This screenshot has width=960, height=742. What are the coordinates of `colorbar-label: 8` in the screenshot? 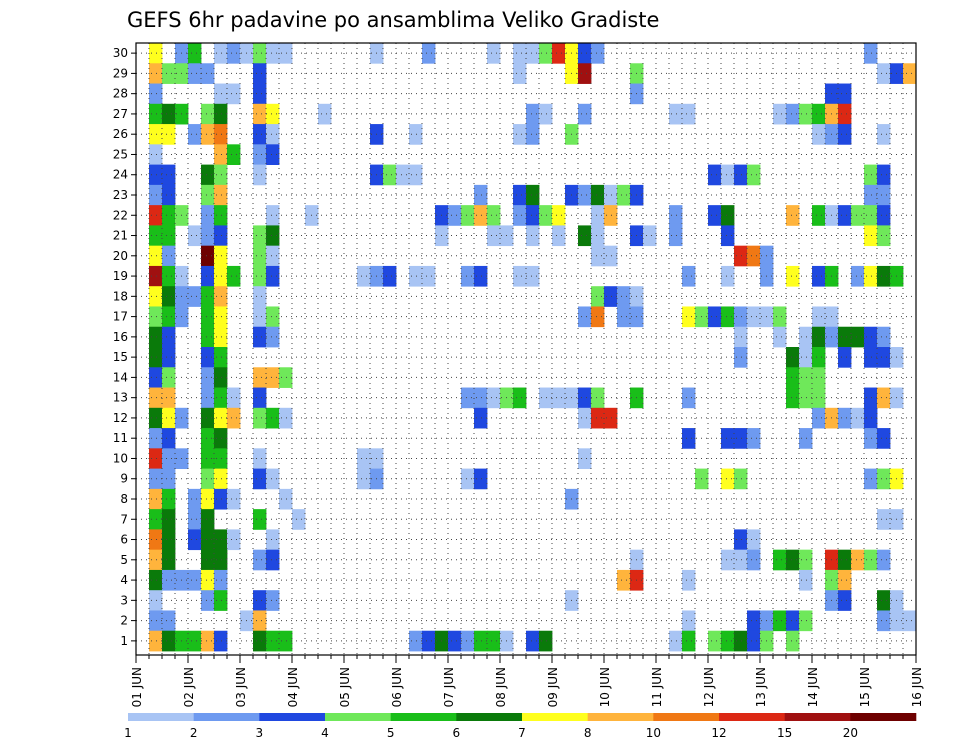 It's located at (588, 733).